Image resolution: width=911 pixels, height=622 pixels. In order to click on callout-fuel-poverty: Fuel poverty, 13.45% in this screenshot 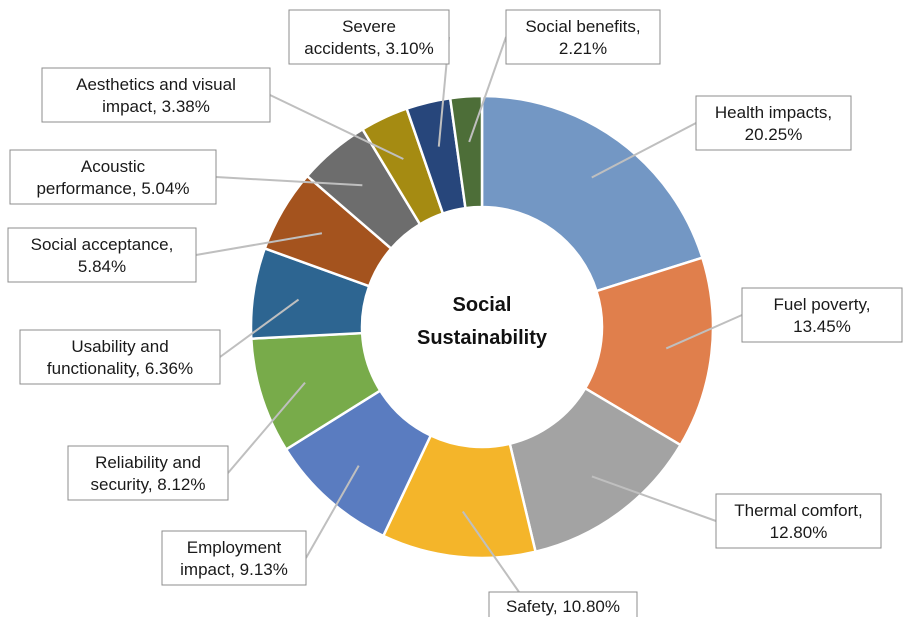, I will do `click(822, 315)`.